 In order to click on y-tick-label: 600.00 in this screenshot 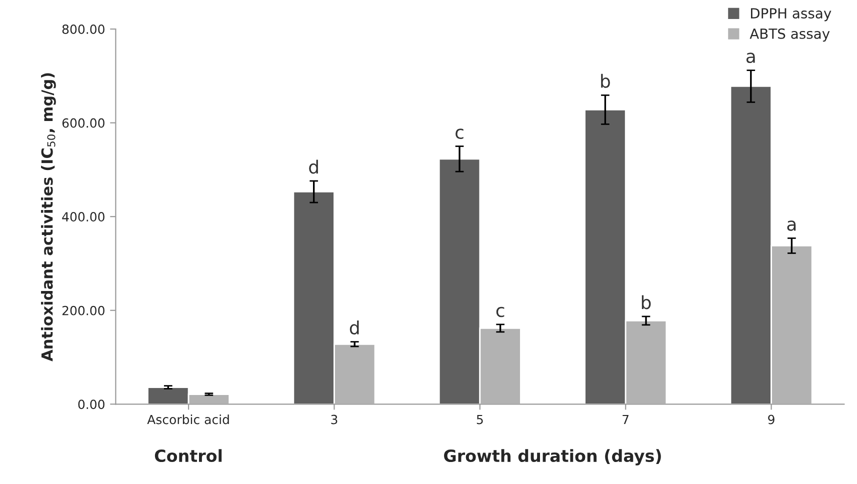, I will do `click(83, 123)`.